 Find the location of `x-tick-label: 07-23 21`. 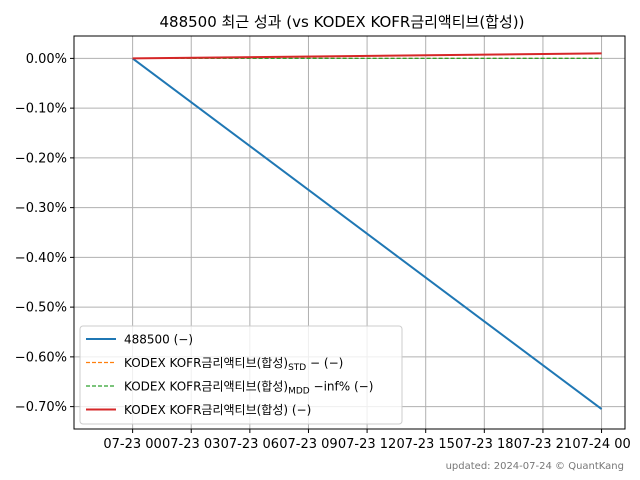

x-tick-label: 07-23 21 is located at coordinates (543, 444).